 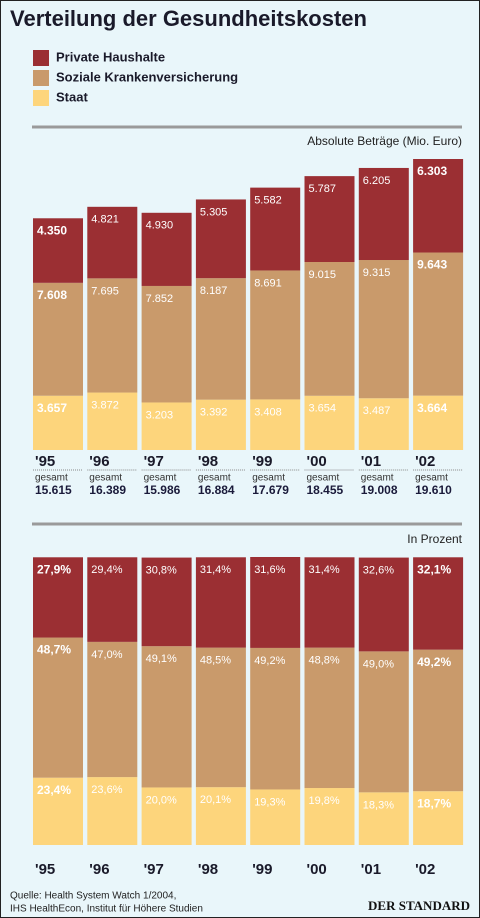 What do you see at coordinates (106, 790) in the screenshot?
I see `value-label: 23,6%` at bounding box center [106, 790].